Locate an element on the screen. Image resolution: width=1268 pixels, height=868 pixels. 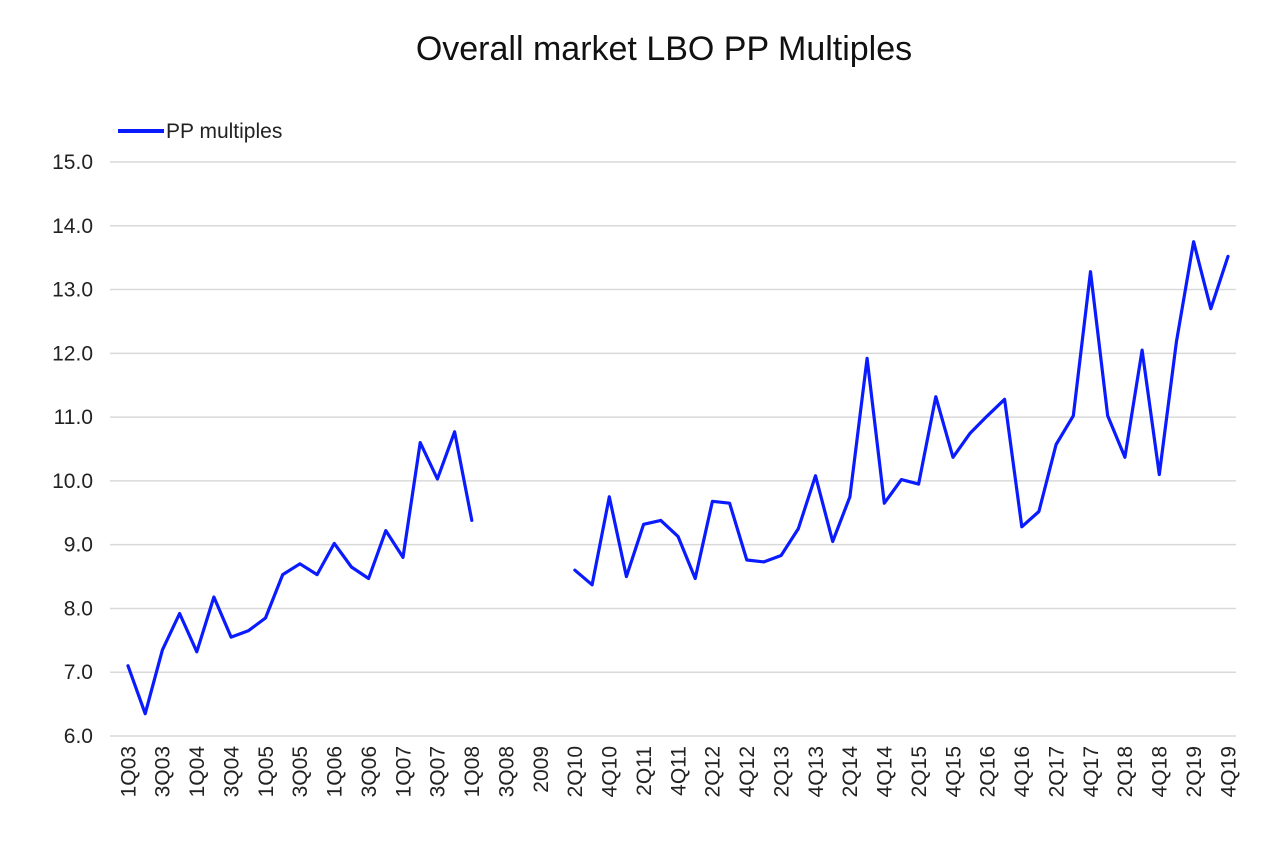
x-tick-label: 1Q03 is located at coordinates (128, 771).